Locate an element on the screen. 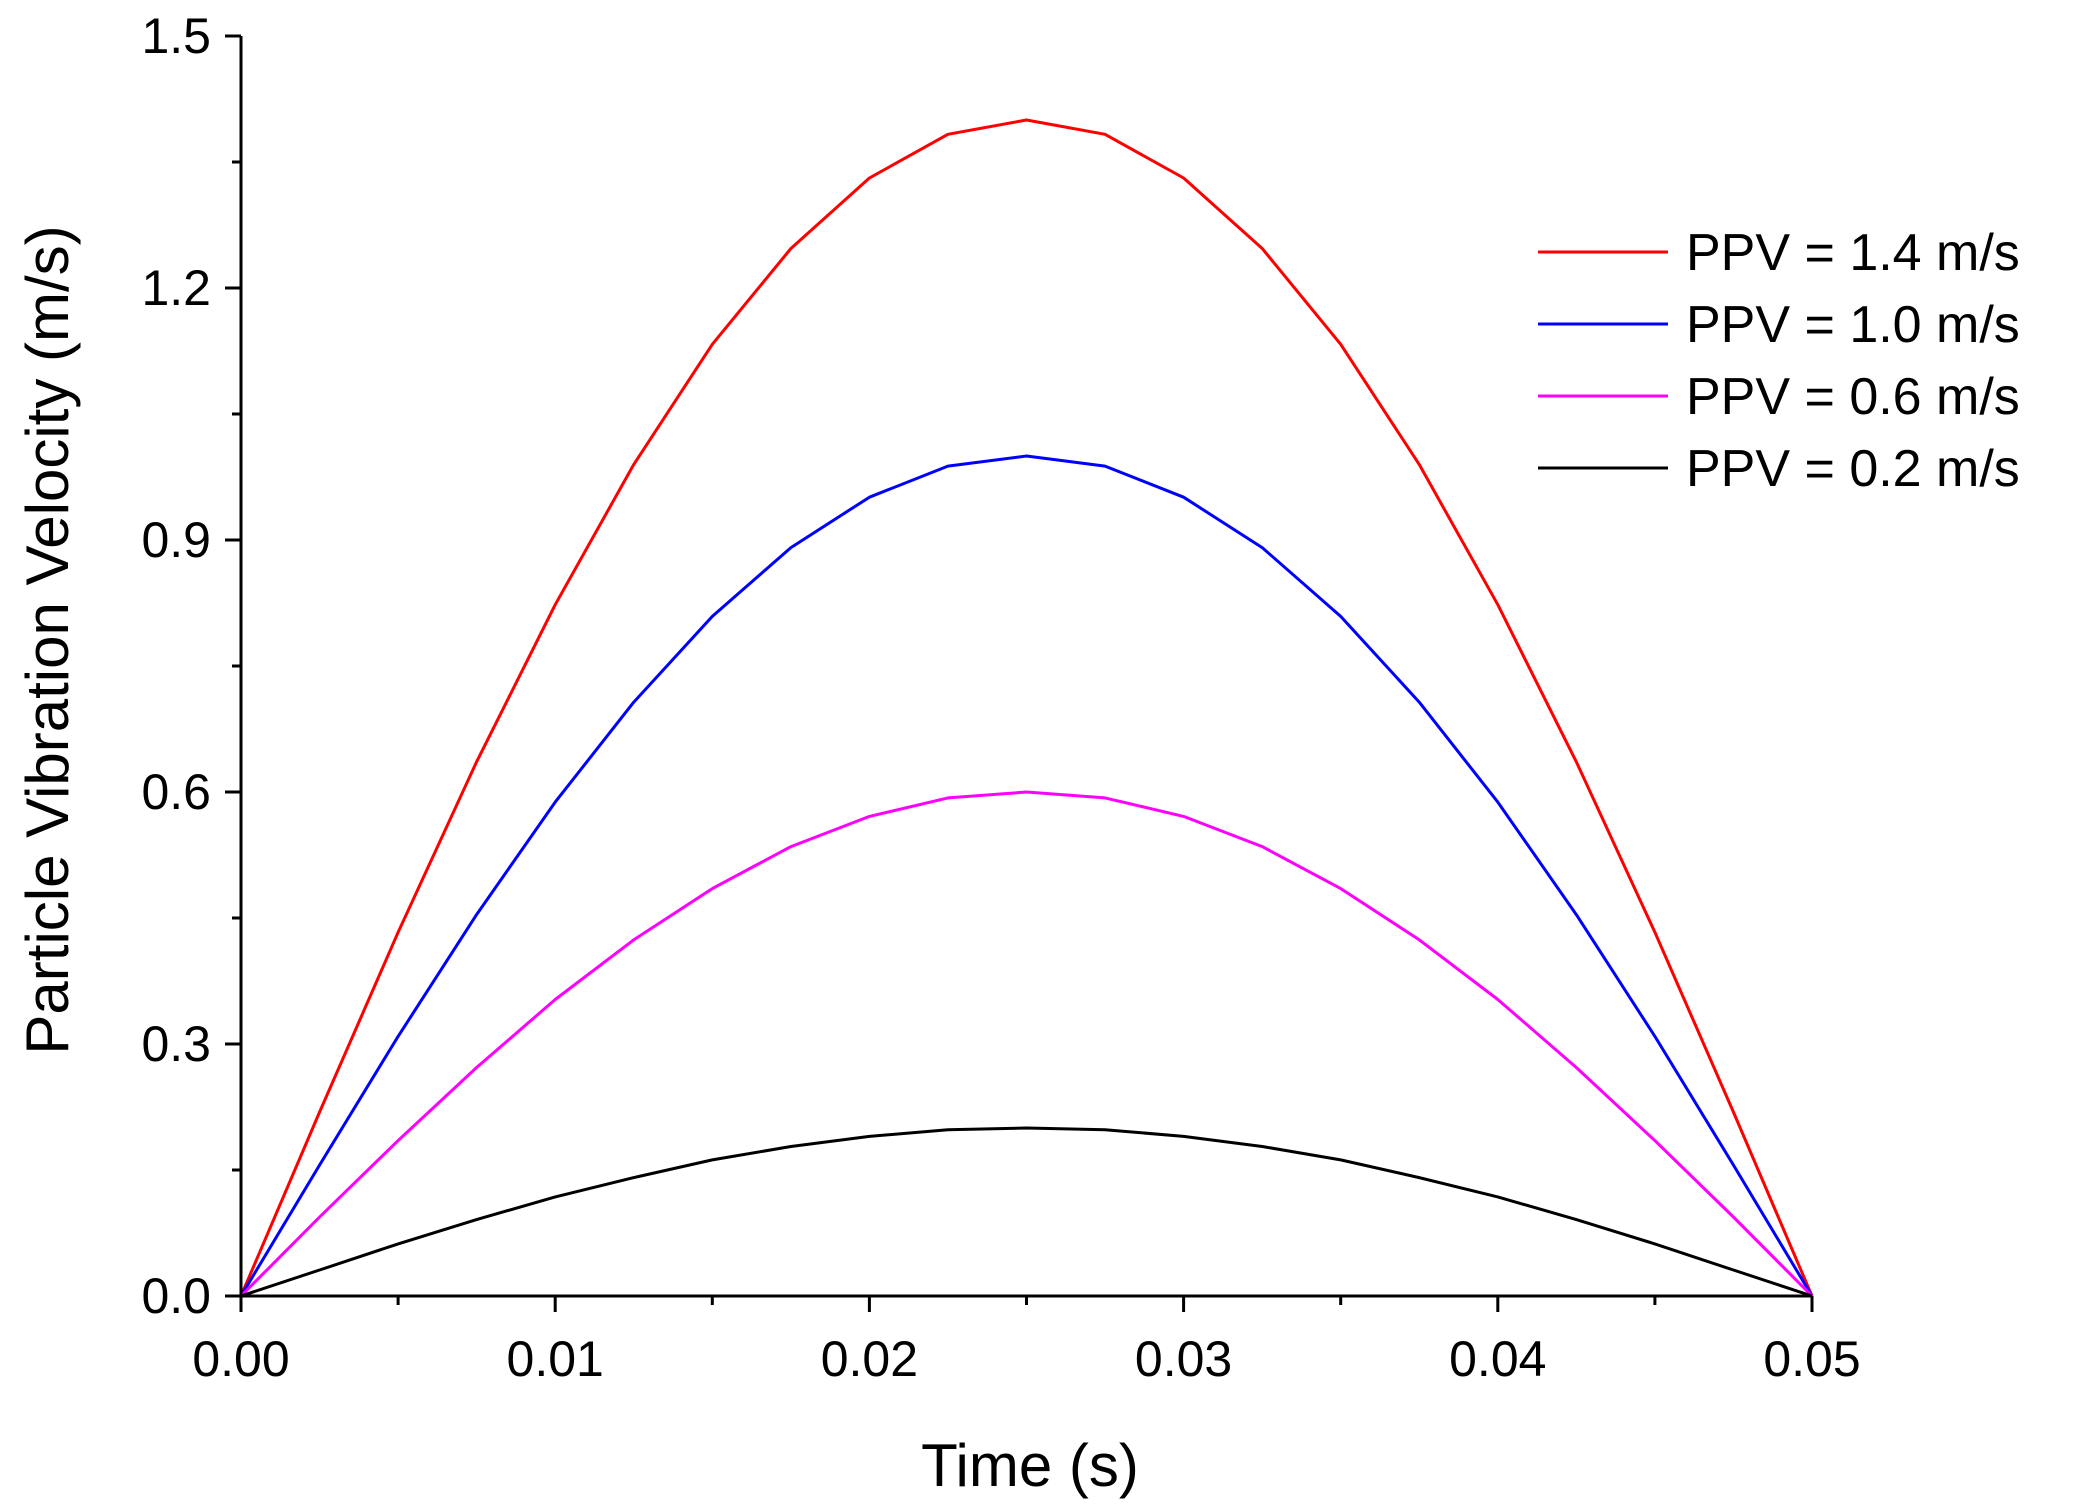 This screenshot has width=2084, height=1508. y-tick-label: 0.0 is located at coordinates (176, 1296).